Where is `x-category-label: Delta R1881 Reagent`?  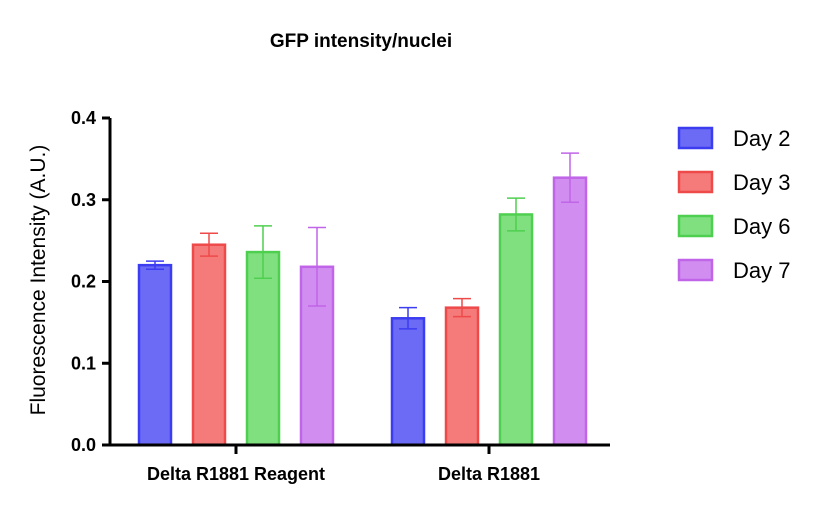 x-category-label: Delta R1881 Reagent is located at coordinates (236, 474).